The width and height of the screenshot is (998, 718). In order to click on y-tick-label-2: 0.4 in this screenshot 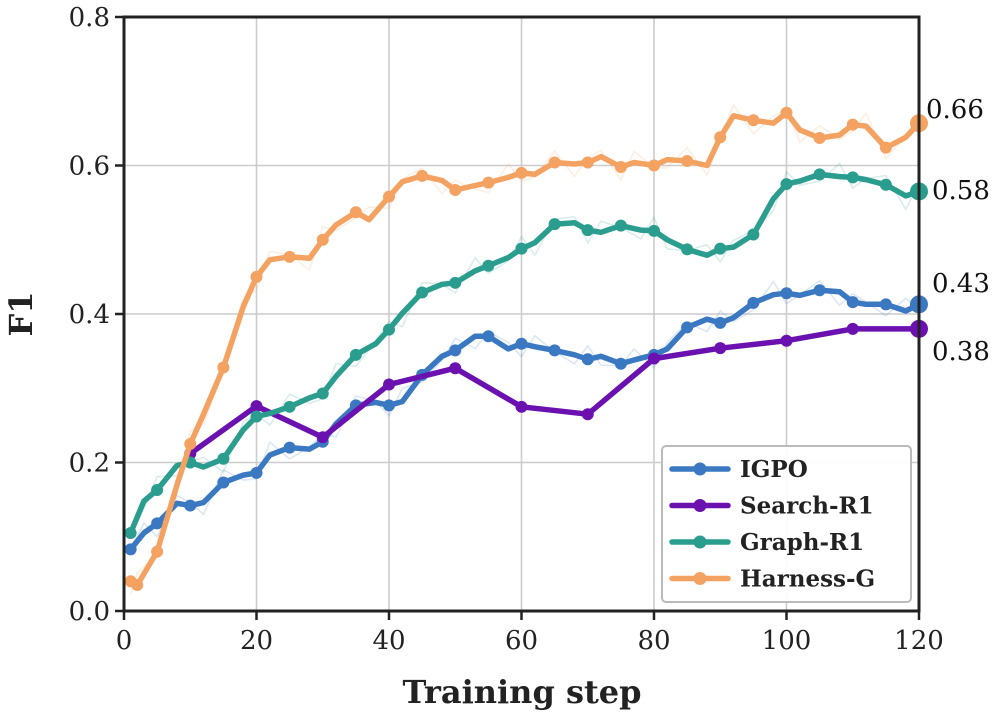, I will do `click(89, 315)`.